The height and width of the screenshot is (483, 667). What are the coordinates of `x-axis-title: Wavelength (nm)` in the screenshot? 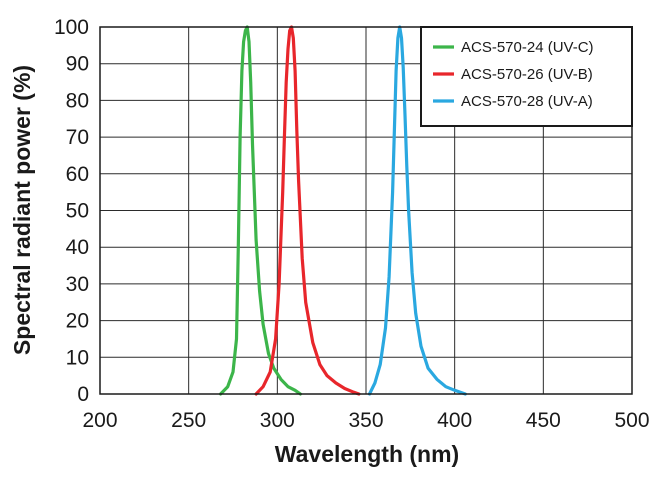 It's located at (367, 454).